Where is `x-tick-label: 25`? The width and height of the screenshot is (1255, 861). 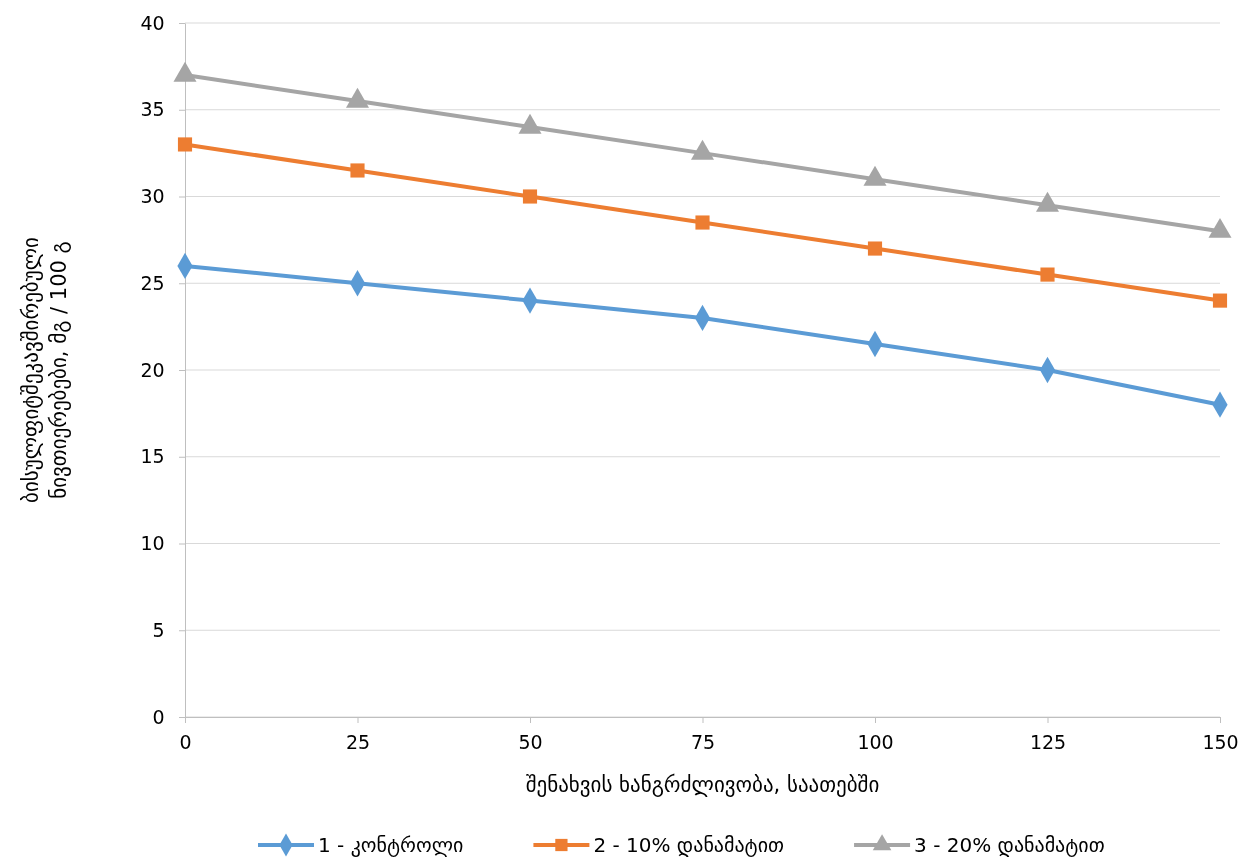 x-tick-label: 25 is located at coordinates (358, 741).